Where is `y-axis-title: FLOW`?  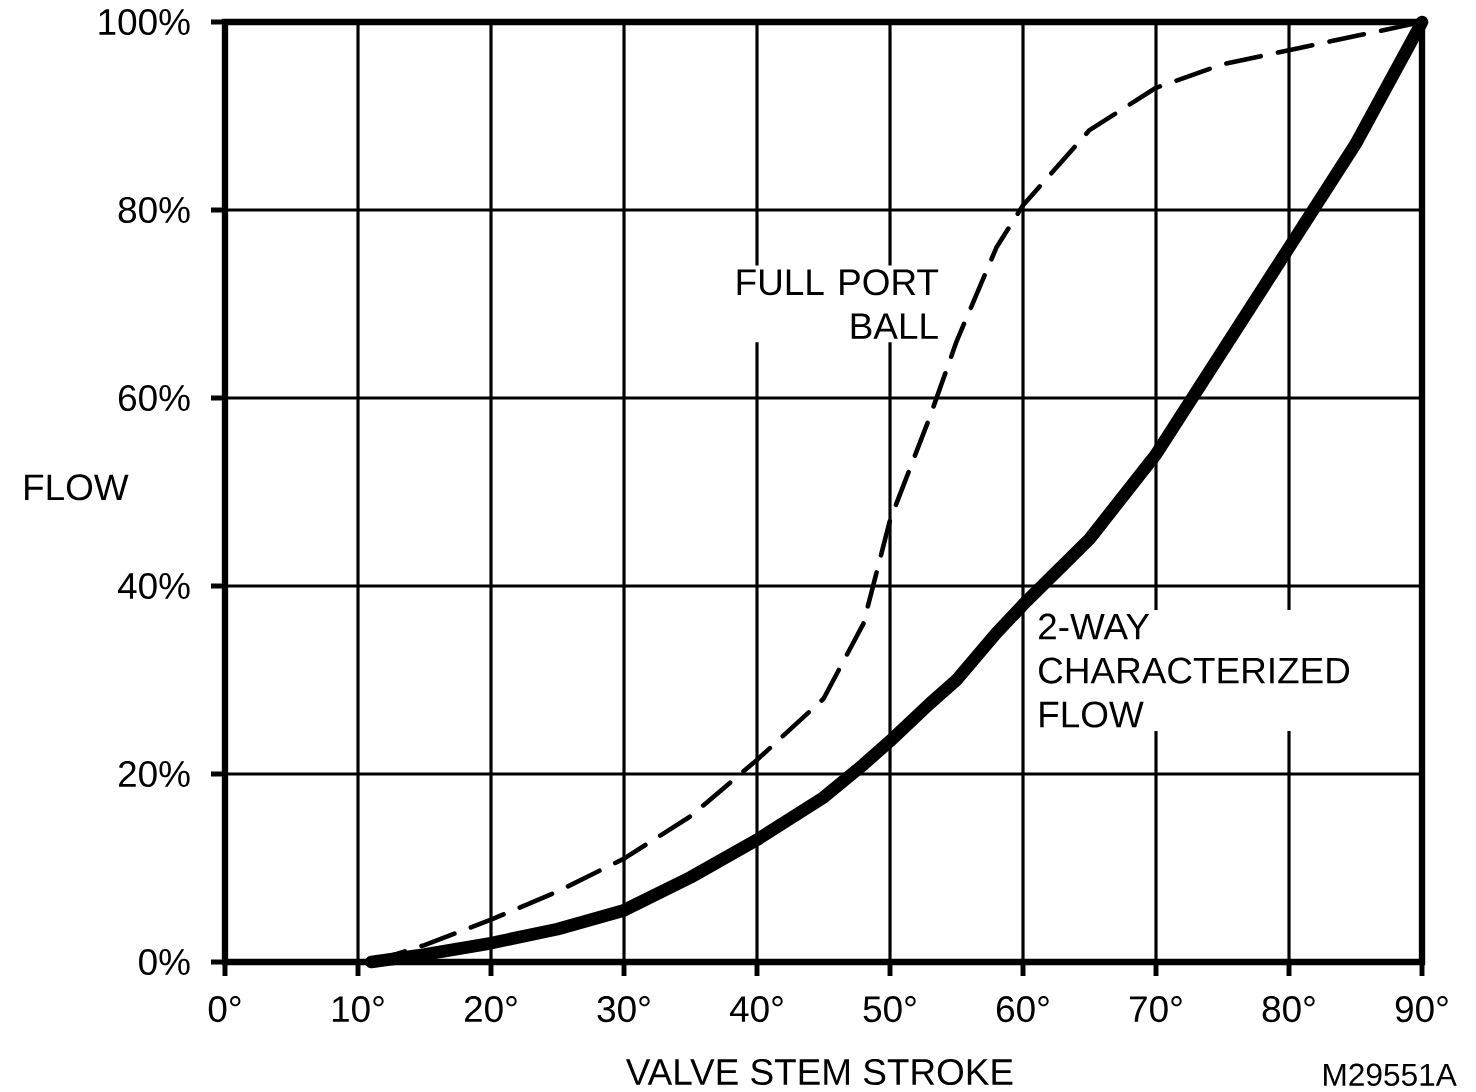 y-axis-title: FLOW is located at coordinates (77, 487).